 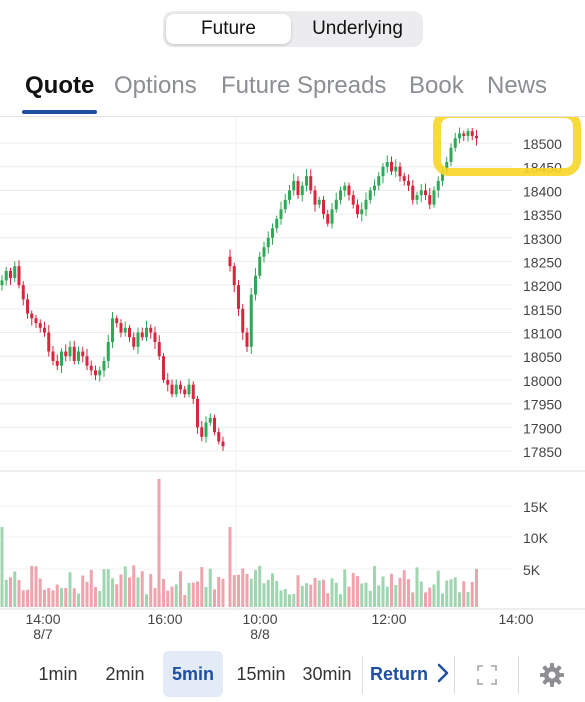 I want to click on price-tick-label: 17900, so click(x=542, y=428).